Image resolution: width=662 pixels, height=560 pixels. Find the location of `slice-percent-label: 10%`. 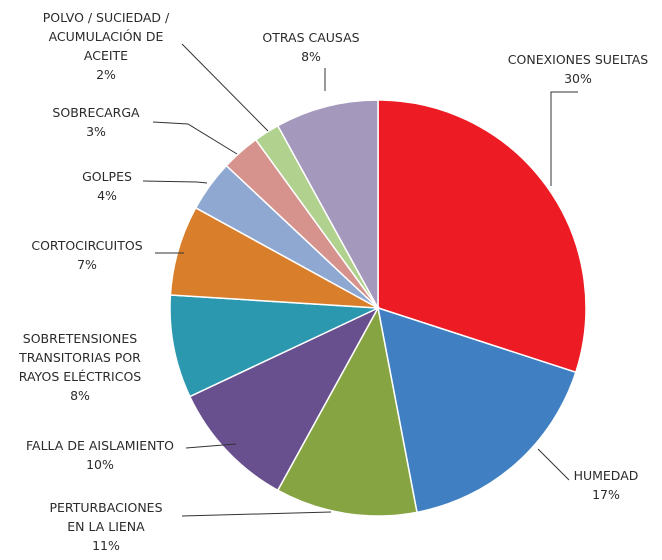

slice-percent-label: 10% is located at coordinates (100, 464).